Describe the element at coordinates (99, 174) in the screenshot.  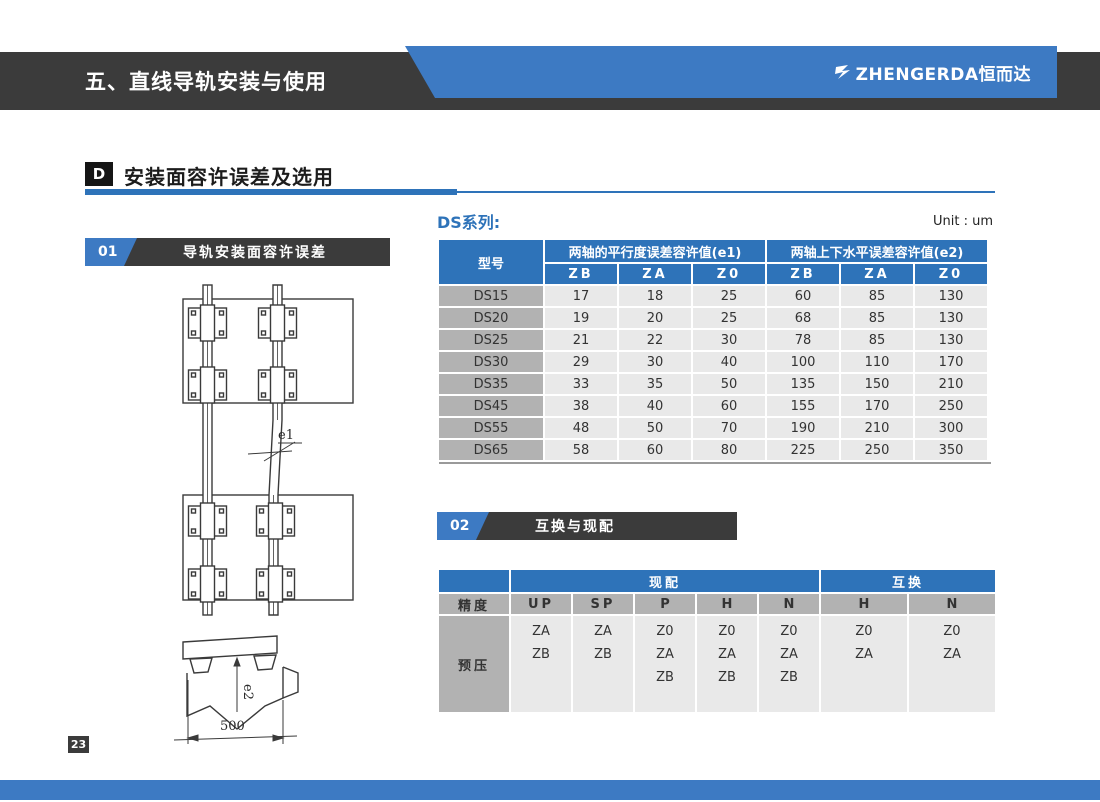
I see `section-letter-badge: D` at that location.